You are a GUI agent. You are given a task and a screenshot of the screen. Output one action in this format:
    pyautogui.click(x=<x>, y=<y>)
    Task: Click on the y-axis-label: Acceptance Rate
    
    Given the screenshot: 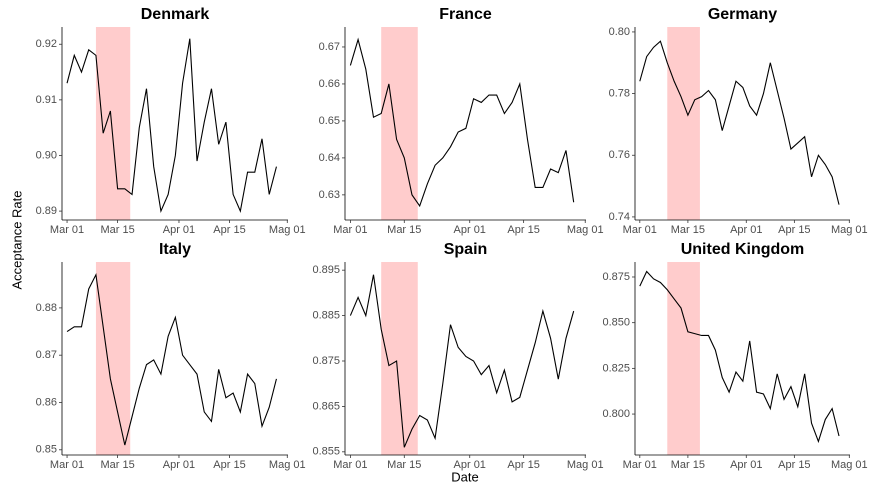 What is the action you would take?
    pyautogui.click(x=16, y=239)
    